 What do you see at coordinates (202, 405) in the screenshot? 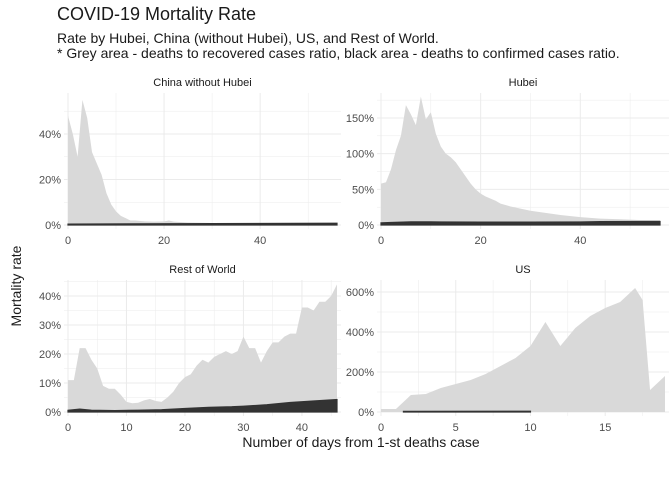
I see `area-confirmed-rest-of-world` at bounding box center [202, 405].